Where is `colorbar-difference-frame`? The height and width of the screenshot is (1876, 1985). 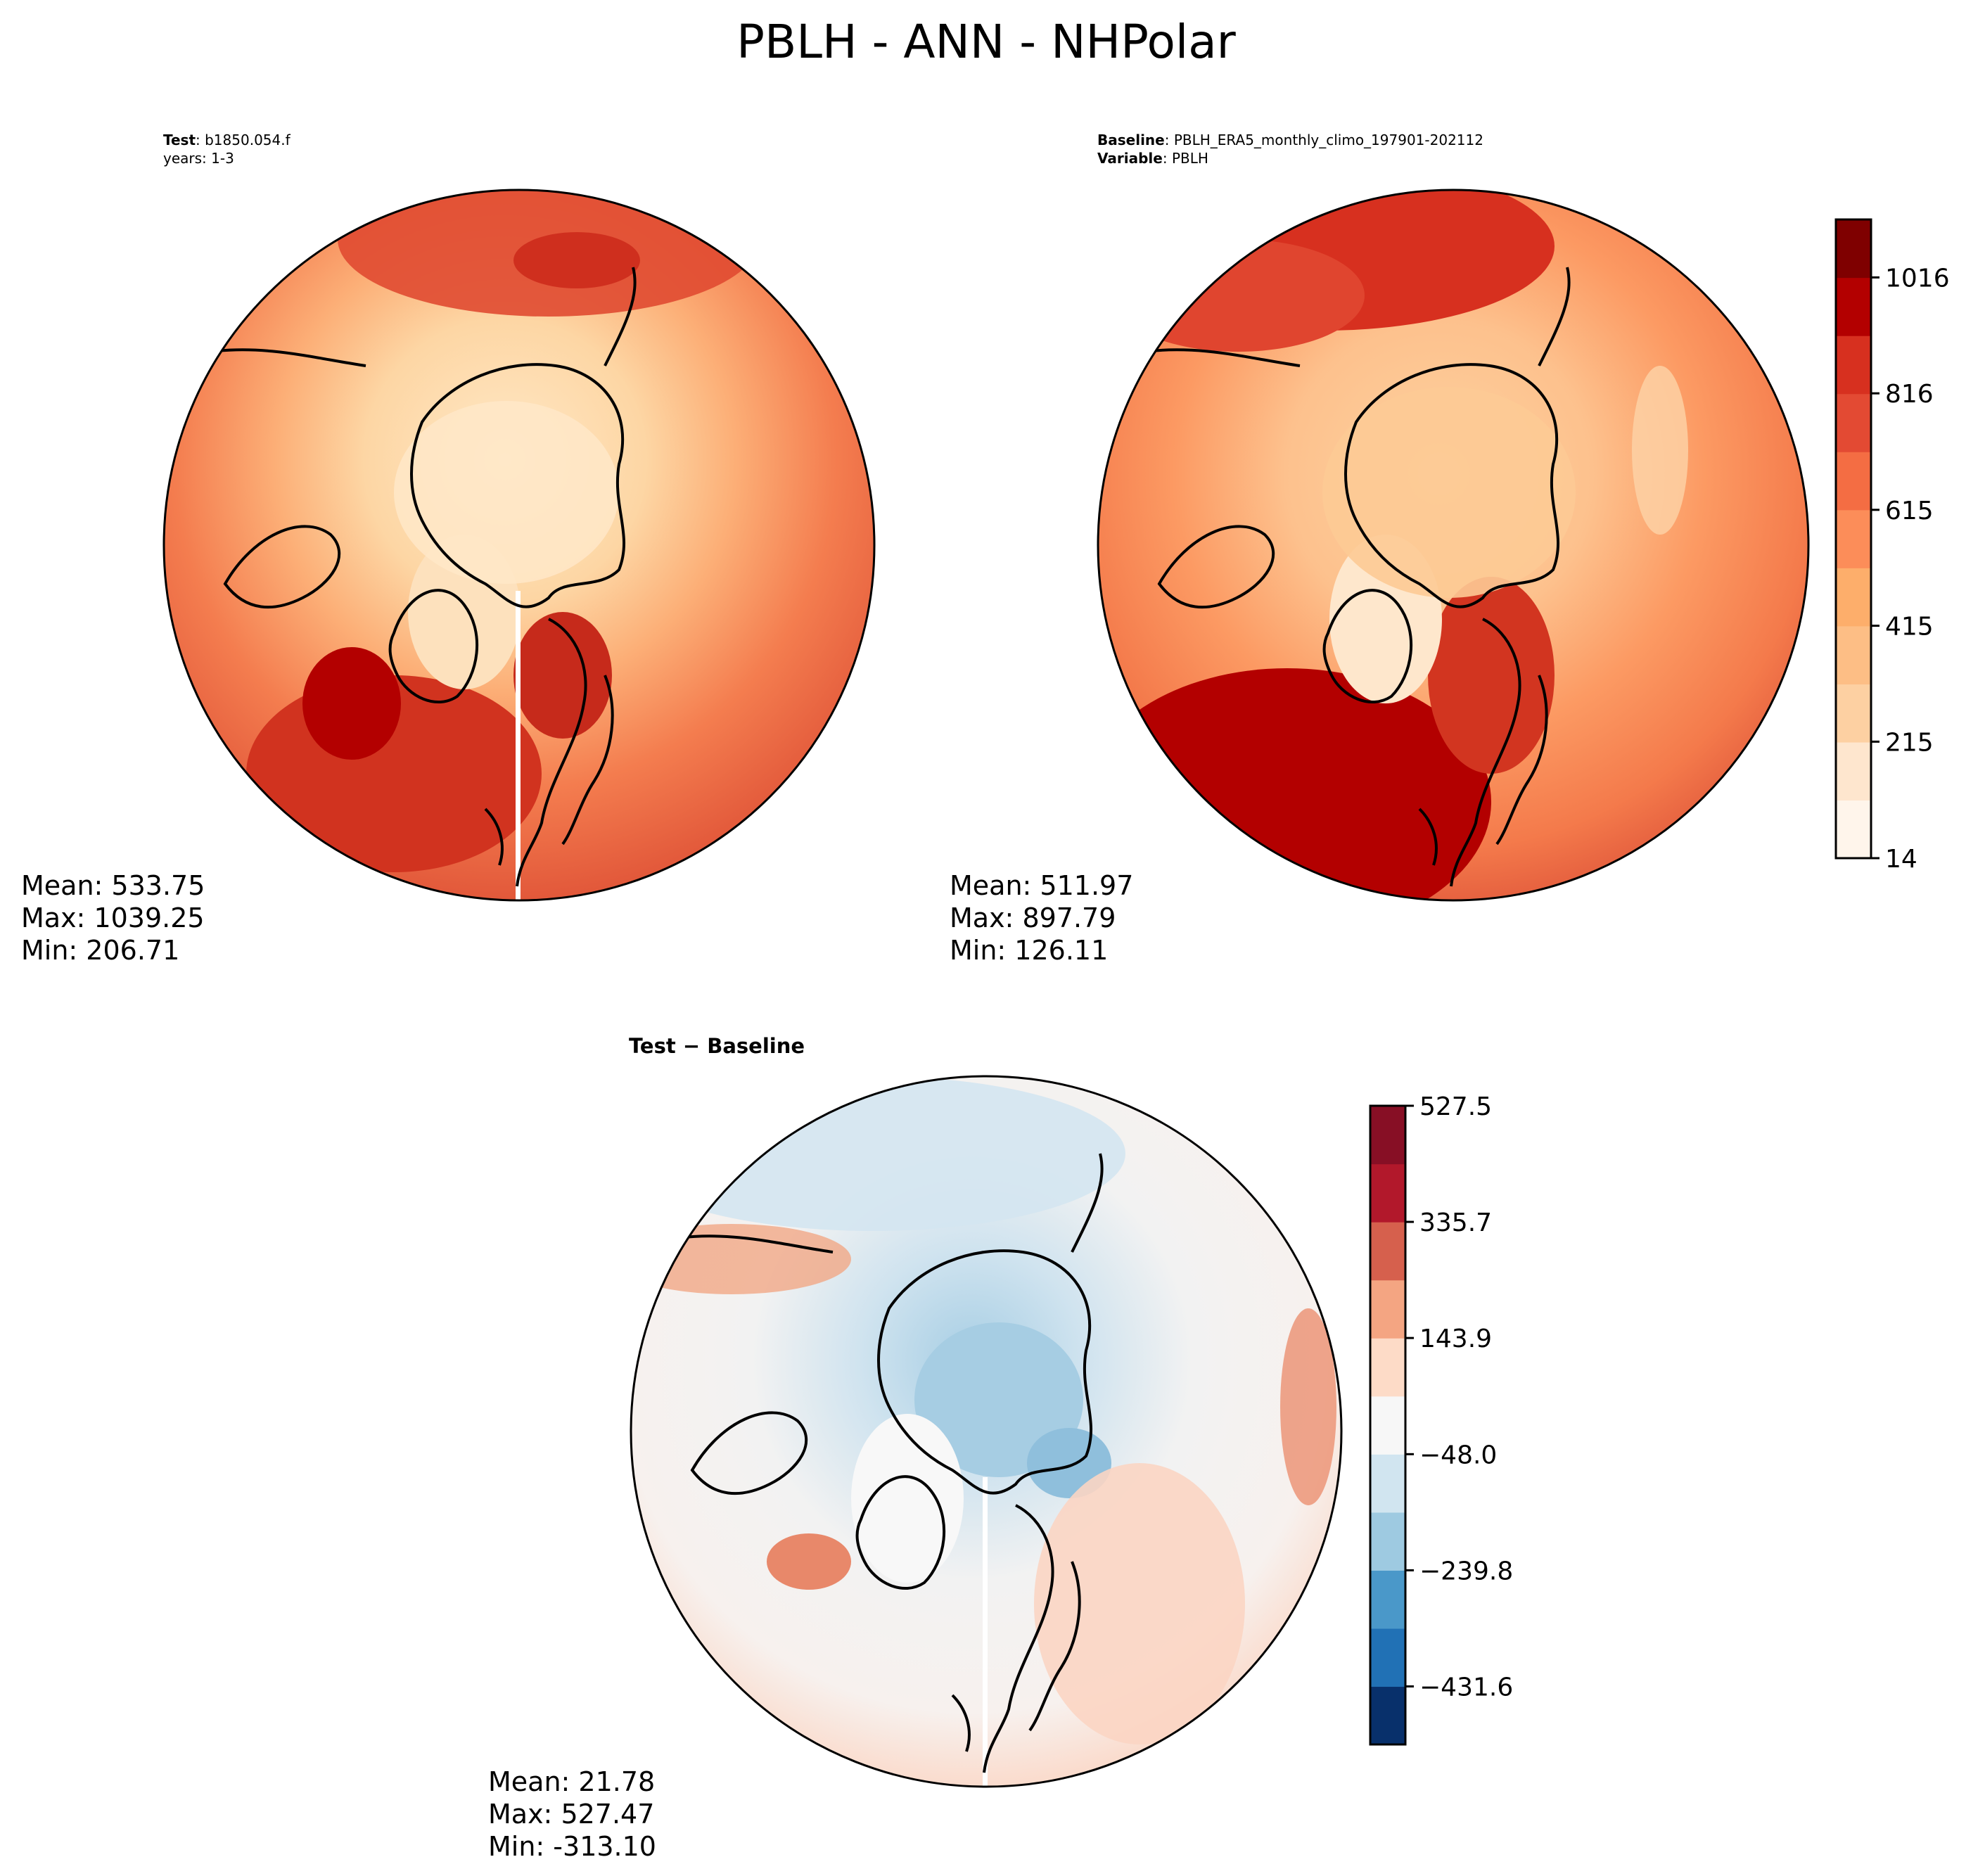
colorbar-difference-frame is located at coordinates (1388, 1425).